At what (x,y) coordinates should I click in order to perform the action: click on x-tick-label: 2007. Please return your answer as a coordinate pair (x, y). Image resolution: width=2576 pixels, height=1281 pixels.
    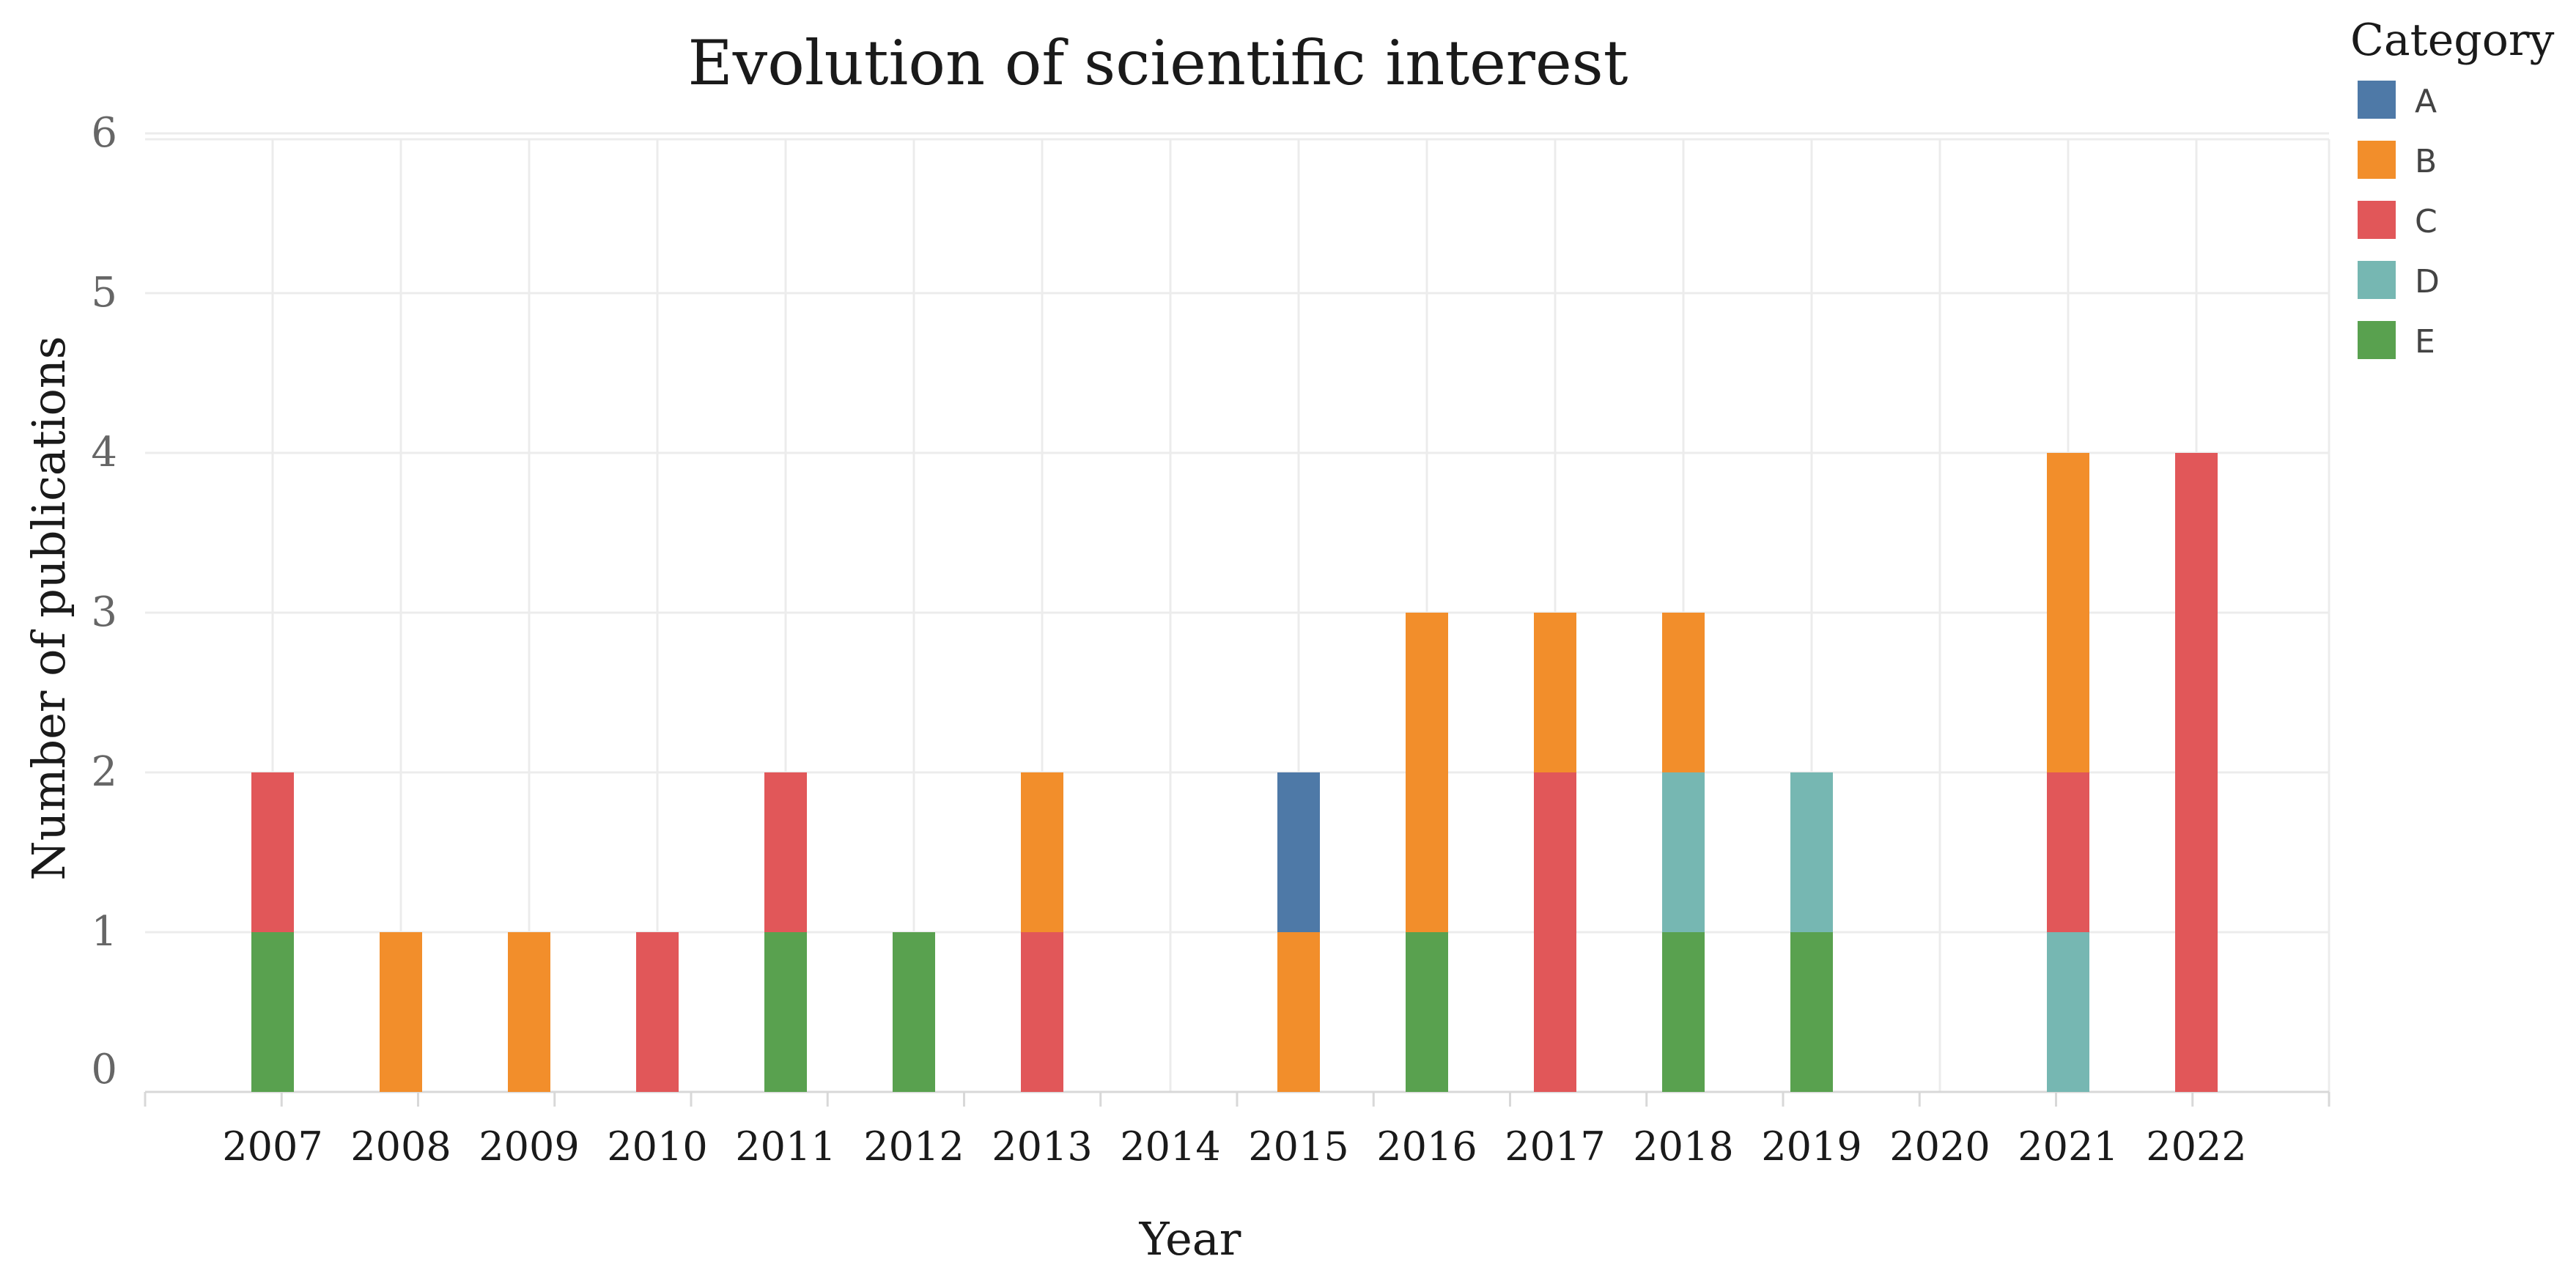
    Looking at the image, I should click on (272, 1146).